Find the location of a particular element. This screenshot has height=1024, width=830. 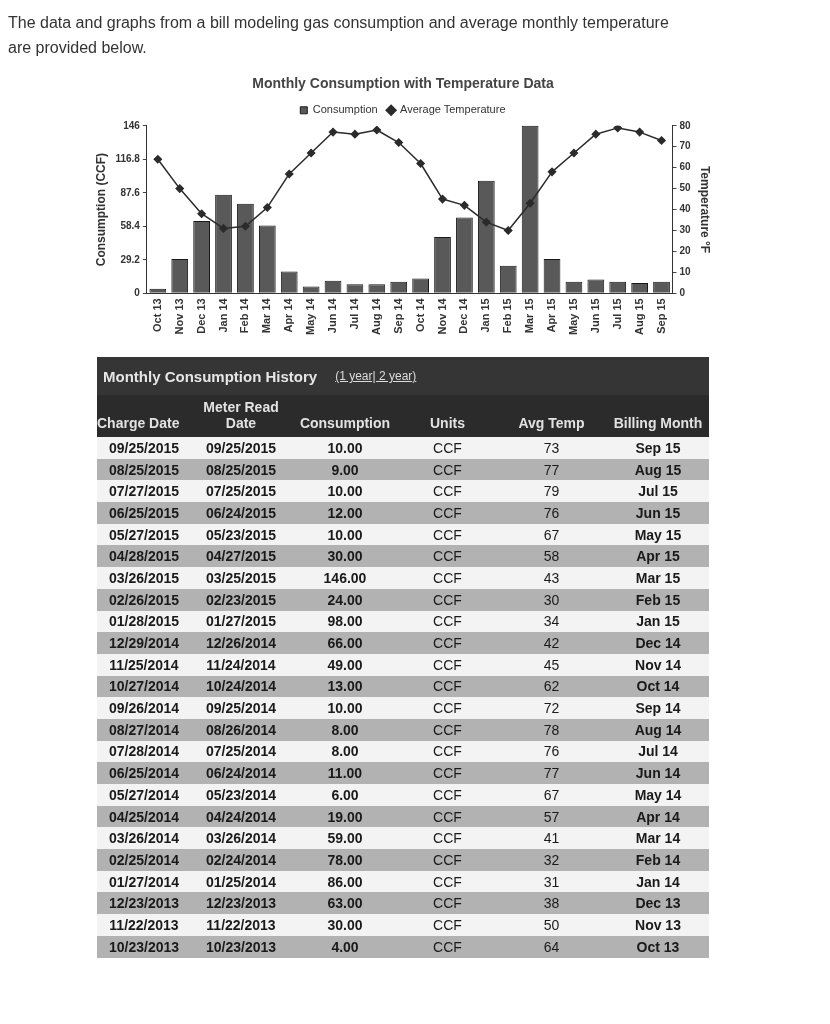

category-label: Apr 14 is located at coordinates (658, 816).